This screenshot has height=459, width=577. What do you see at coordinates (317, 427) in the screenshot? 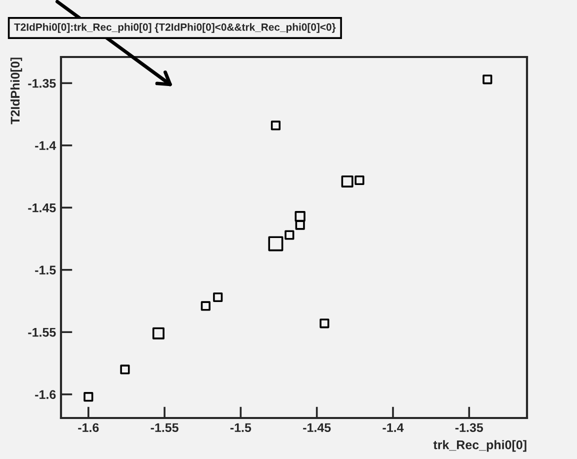
I see `x-tick-label: -1.45` at bounding box center [317, 427].